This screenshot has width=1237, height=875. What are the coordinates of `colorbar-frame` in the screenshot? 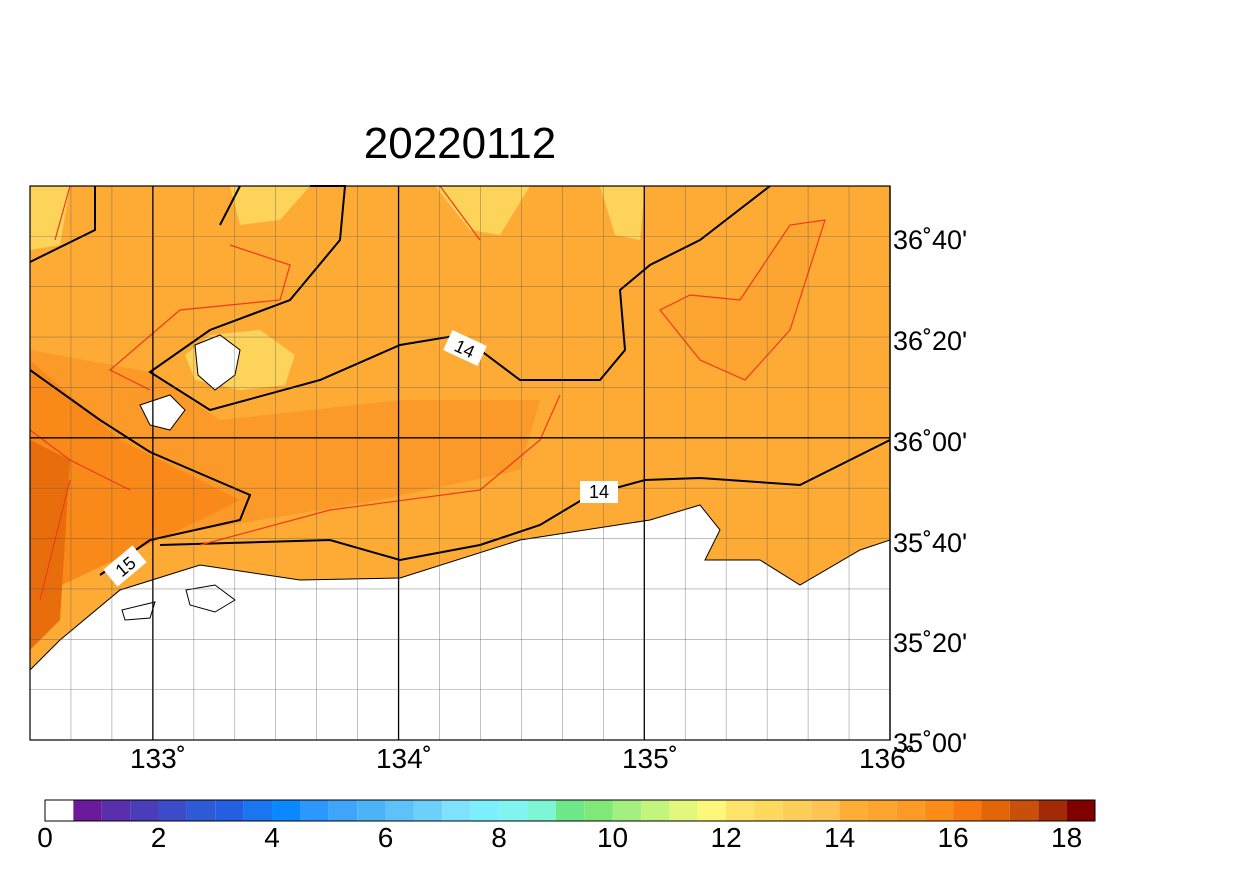 It's located at (570, 810).